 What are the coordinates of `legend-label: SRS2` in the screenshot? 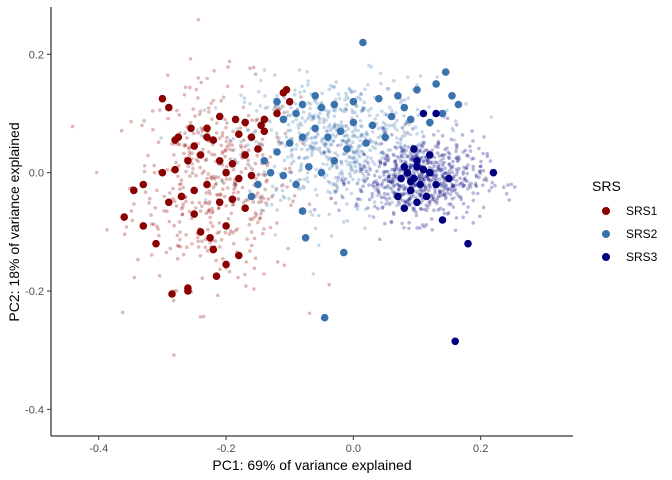 It's located at (642, 234).